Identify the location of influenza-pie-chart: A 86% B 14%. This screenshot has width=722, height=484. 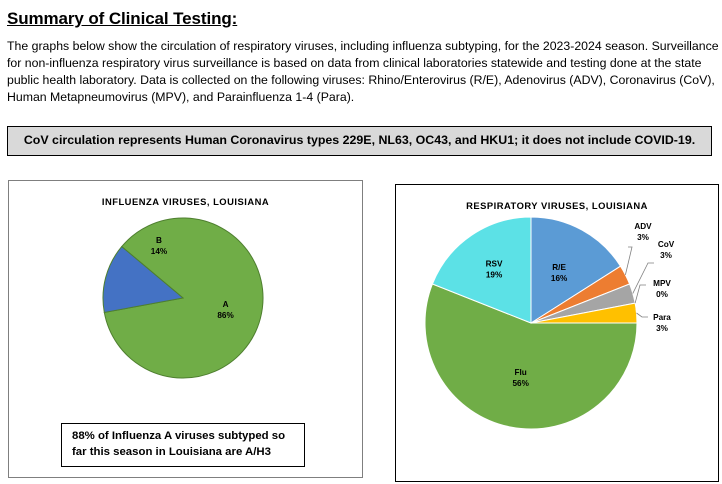
(183, 298).